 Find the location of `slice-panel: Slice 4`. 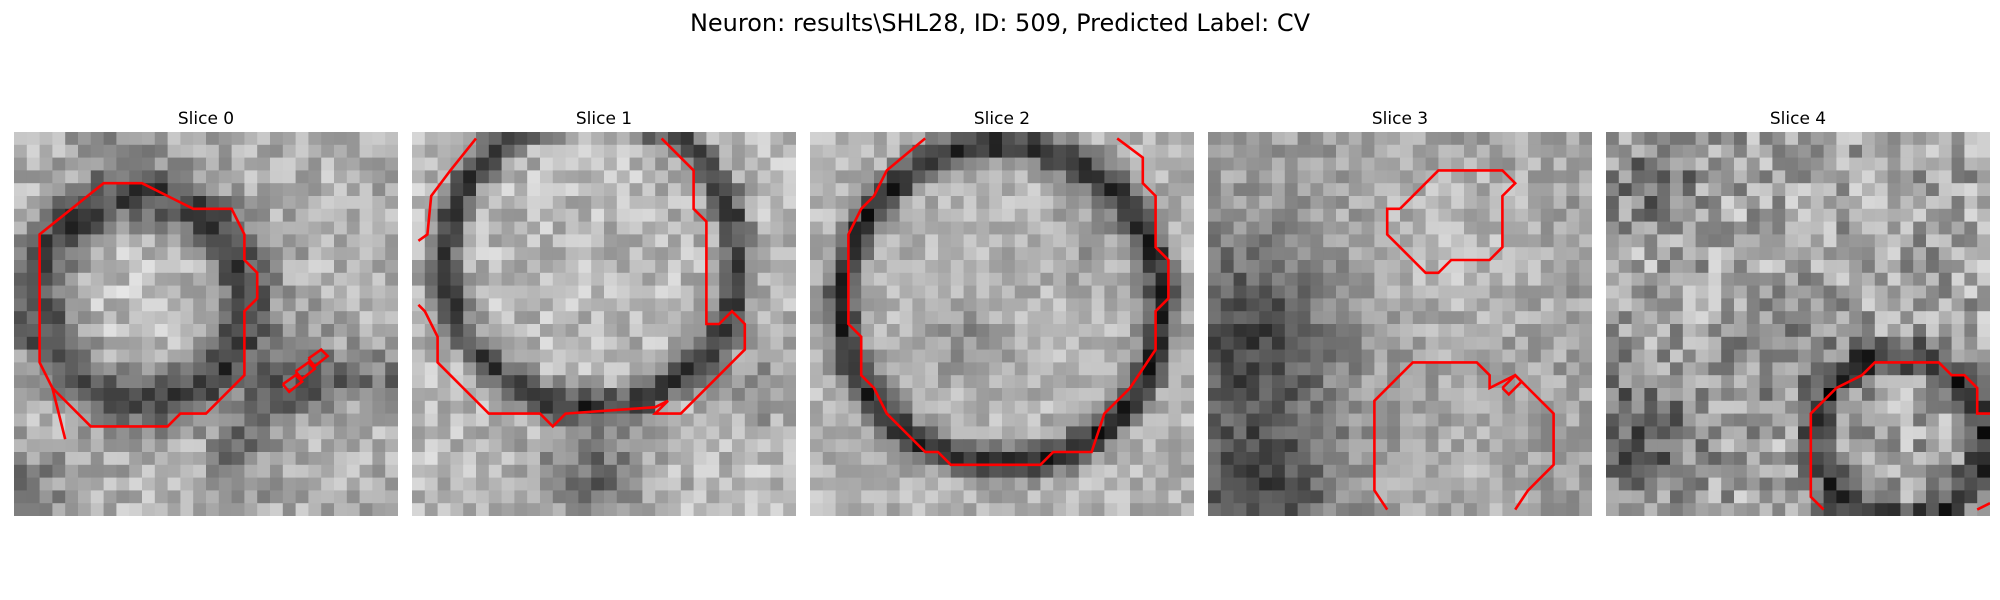

slice-panel: Slice 4 is located at coordinates (1798, 312).